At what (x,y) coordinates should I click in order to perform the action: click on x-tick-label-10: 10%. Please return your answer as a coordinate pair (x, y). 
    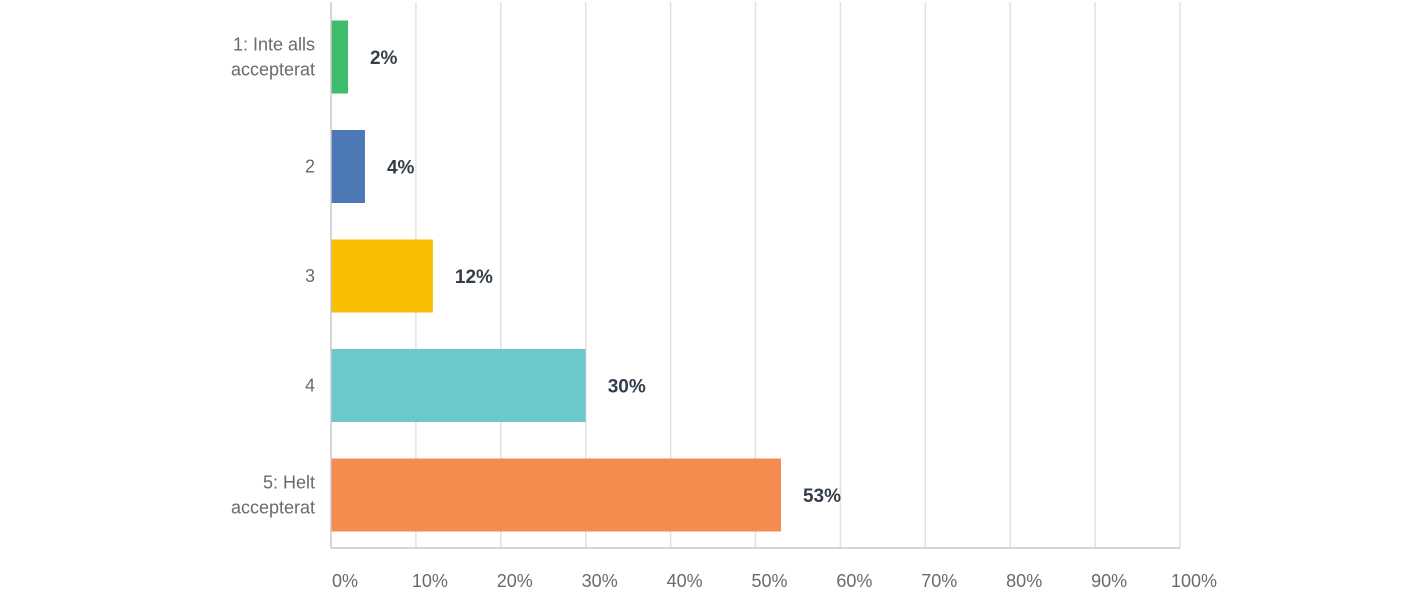
    Looking at the image, I should click on (430, 581).